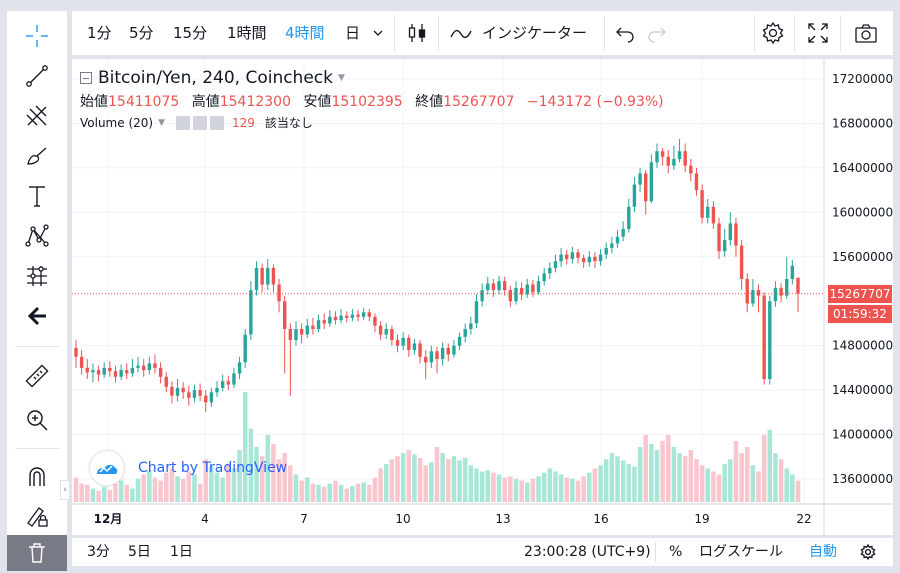  Describe the element at coordinates (37, 376) in the screenshot. I see `measure-tool` at that location.